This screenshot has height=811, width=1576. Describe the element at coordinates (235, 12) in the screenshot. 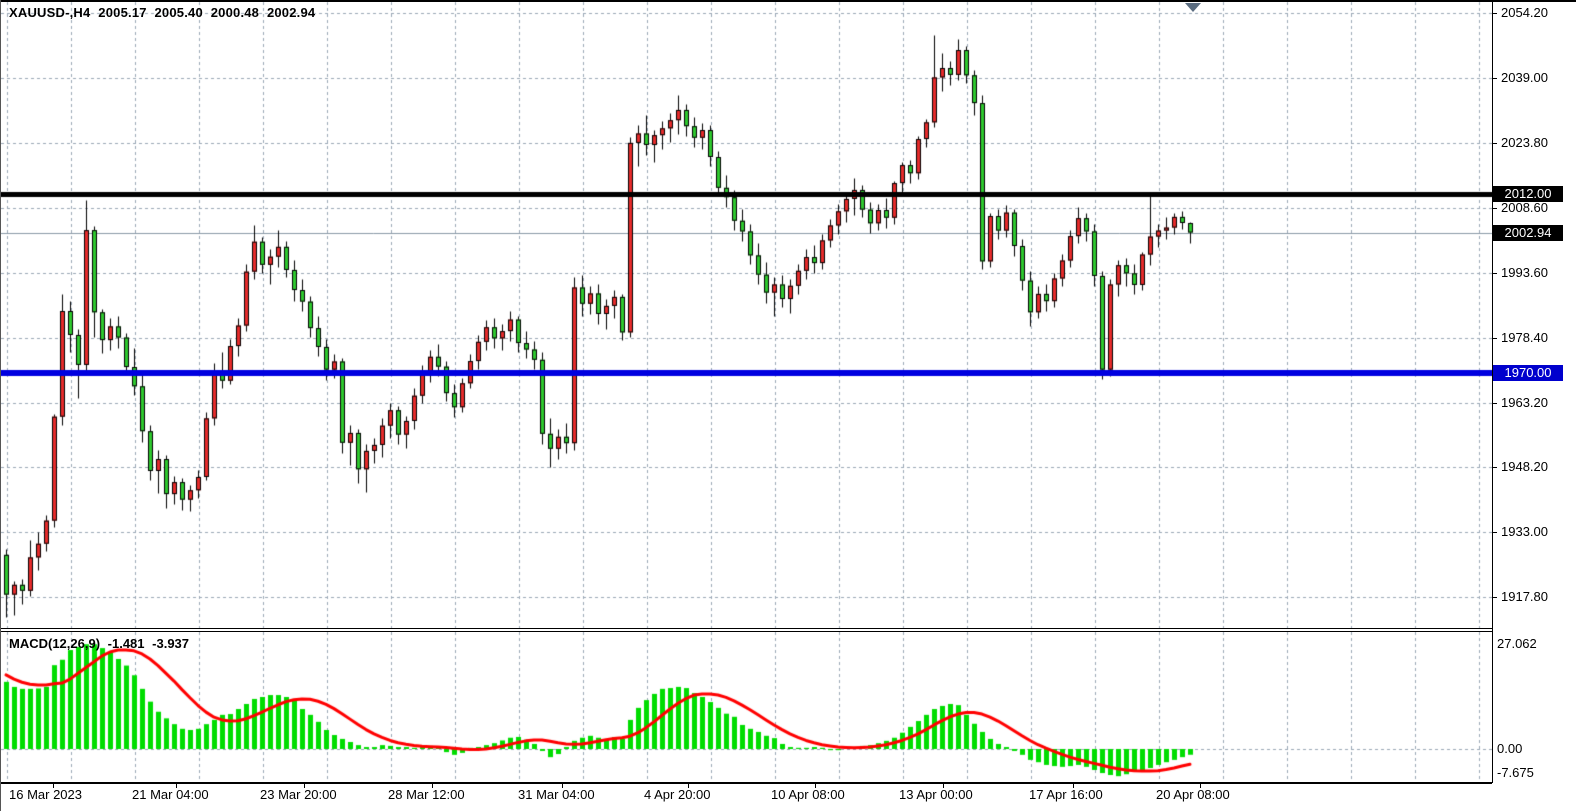

I see `ohlc-low: 2000.48` at that location.